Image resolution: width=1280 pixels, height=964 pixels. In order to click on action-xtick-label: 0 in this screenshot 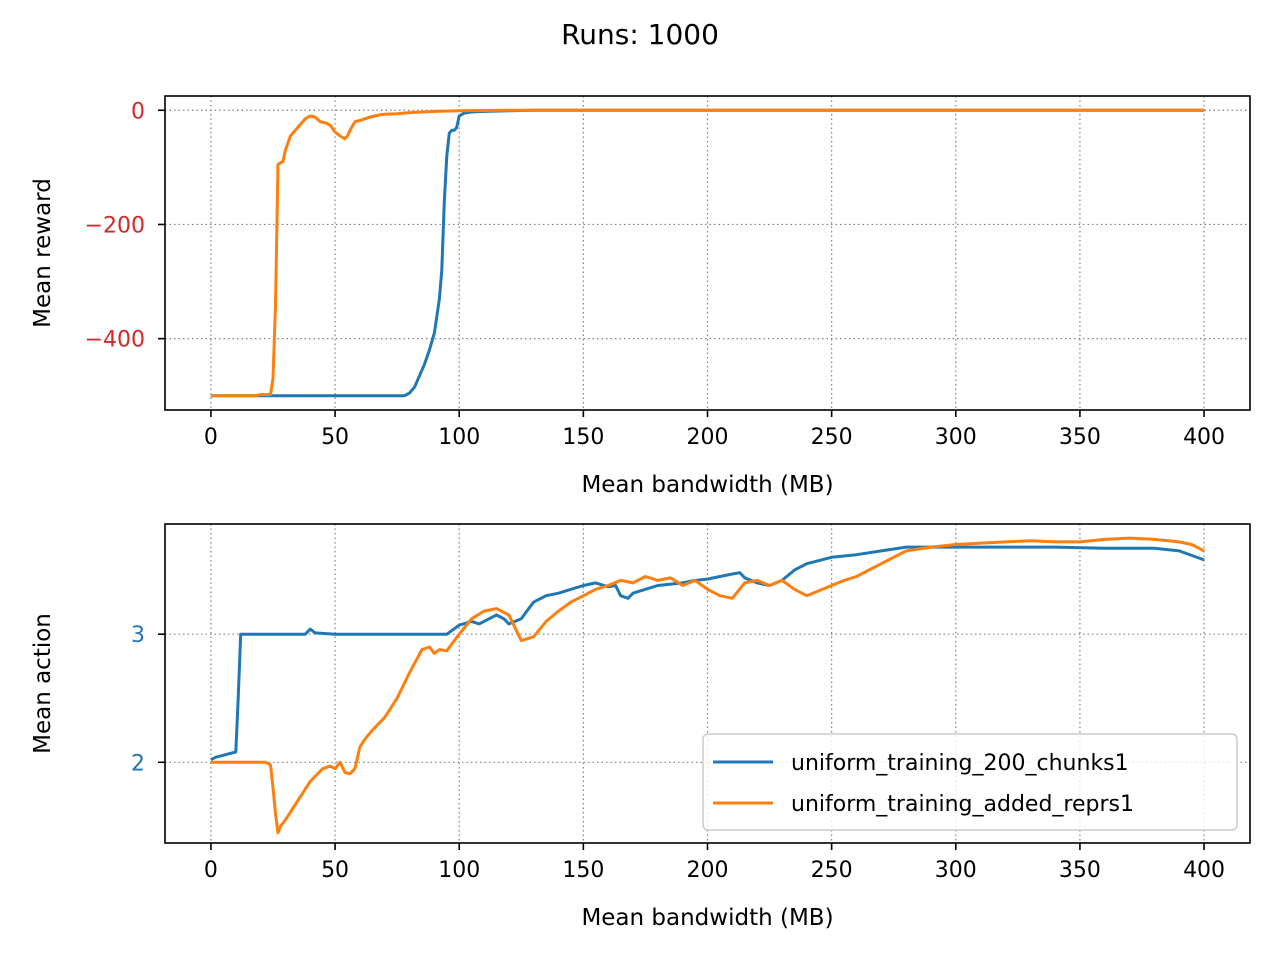, I will do `click(211, 870)`.